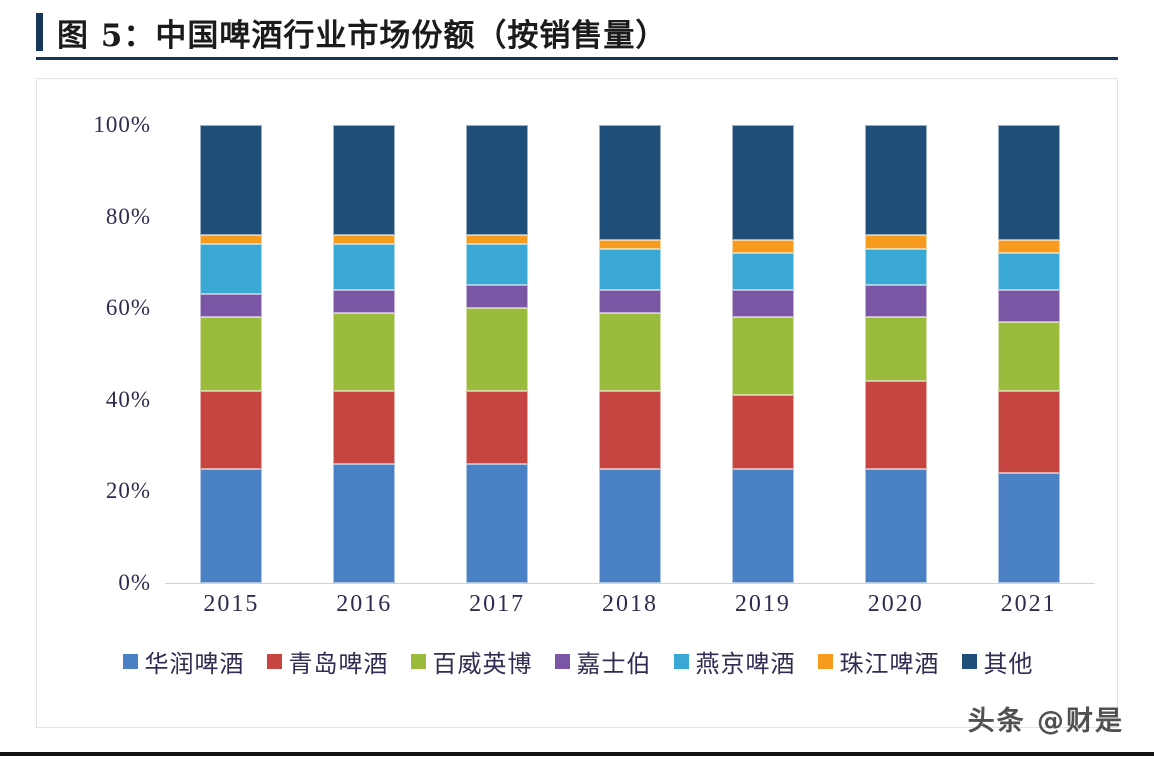  What do you see at coordinates (629, 604) in the screenshot?
I see `x-axis-tick: 2018` at bounding box center [629, 604].